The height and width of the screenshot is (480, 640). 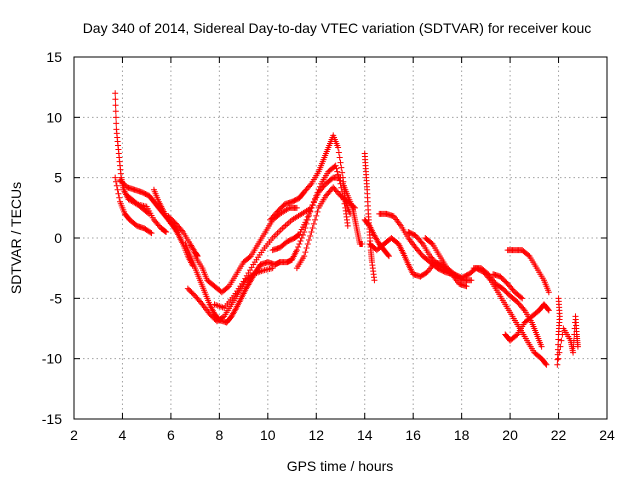 I want to click on x-tick-label: 14, so click(x=365, y=435).